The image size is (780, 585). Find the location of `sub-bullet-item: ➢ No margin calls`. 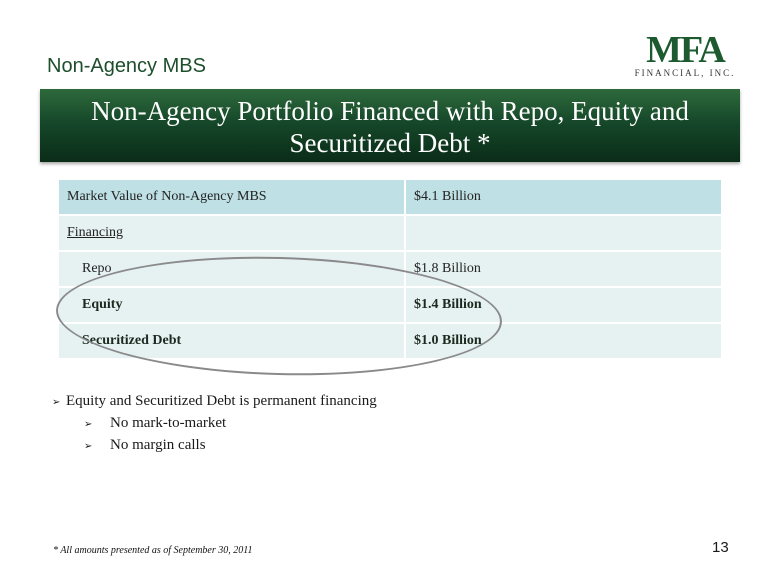

sub-bullet-item: ➢ No margin calls is located at coordinates (214, 446).